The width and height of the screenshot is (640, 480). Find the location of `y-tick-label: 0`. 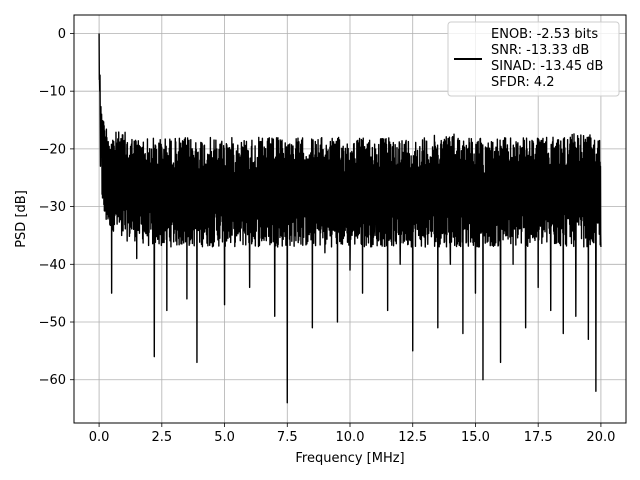

y-tick-label: 0 is located at coordinates (62, 34).